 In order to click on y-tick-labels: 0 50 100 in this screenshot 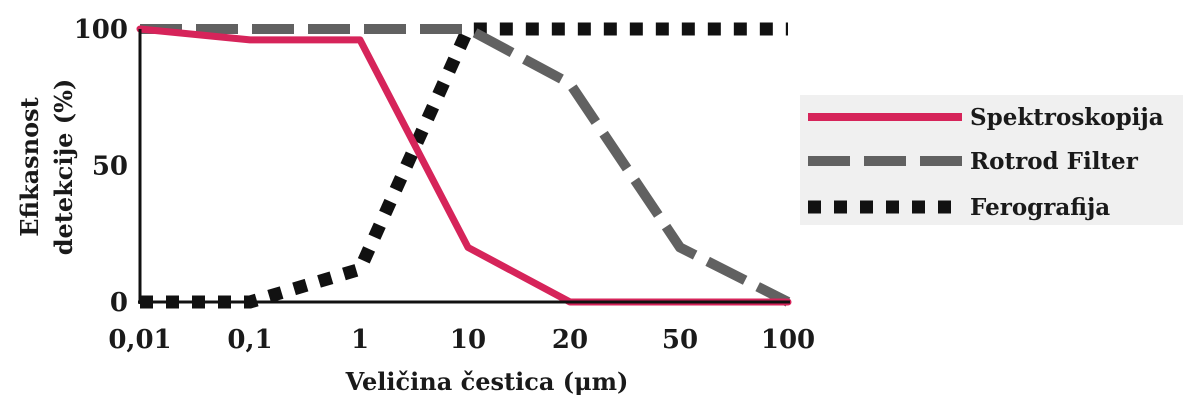, I will do `click(101, 166)`.